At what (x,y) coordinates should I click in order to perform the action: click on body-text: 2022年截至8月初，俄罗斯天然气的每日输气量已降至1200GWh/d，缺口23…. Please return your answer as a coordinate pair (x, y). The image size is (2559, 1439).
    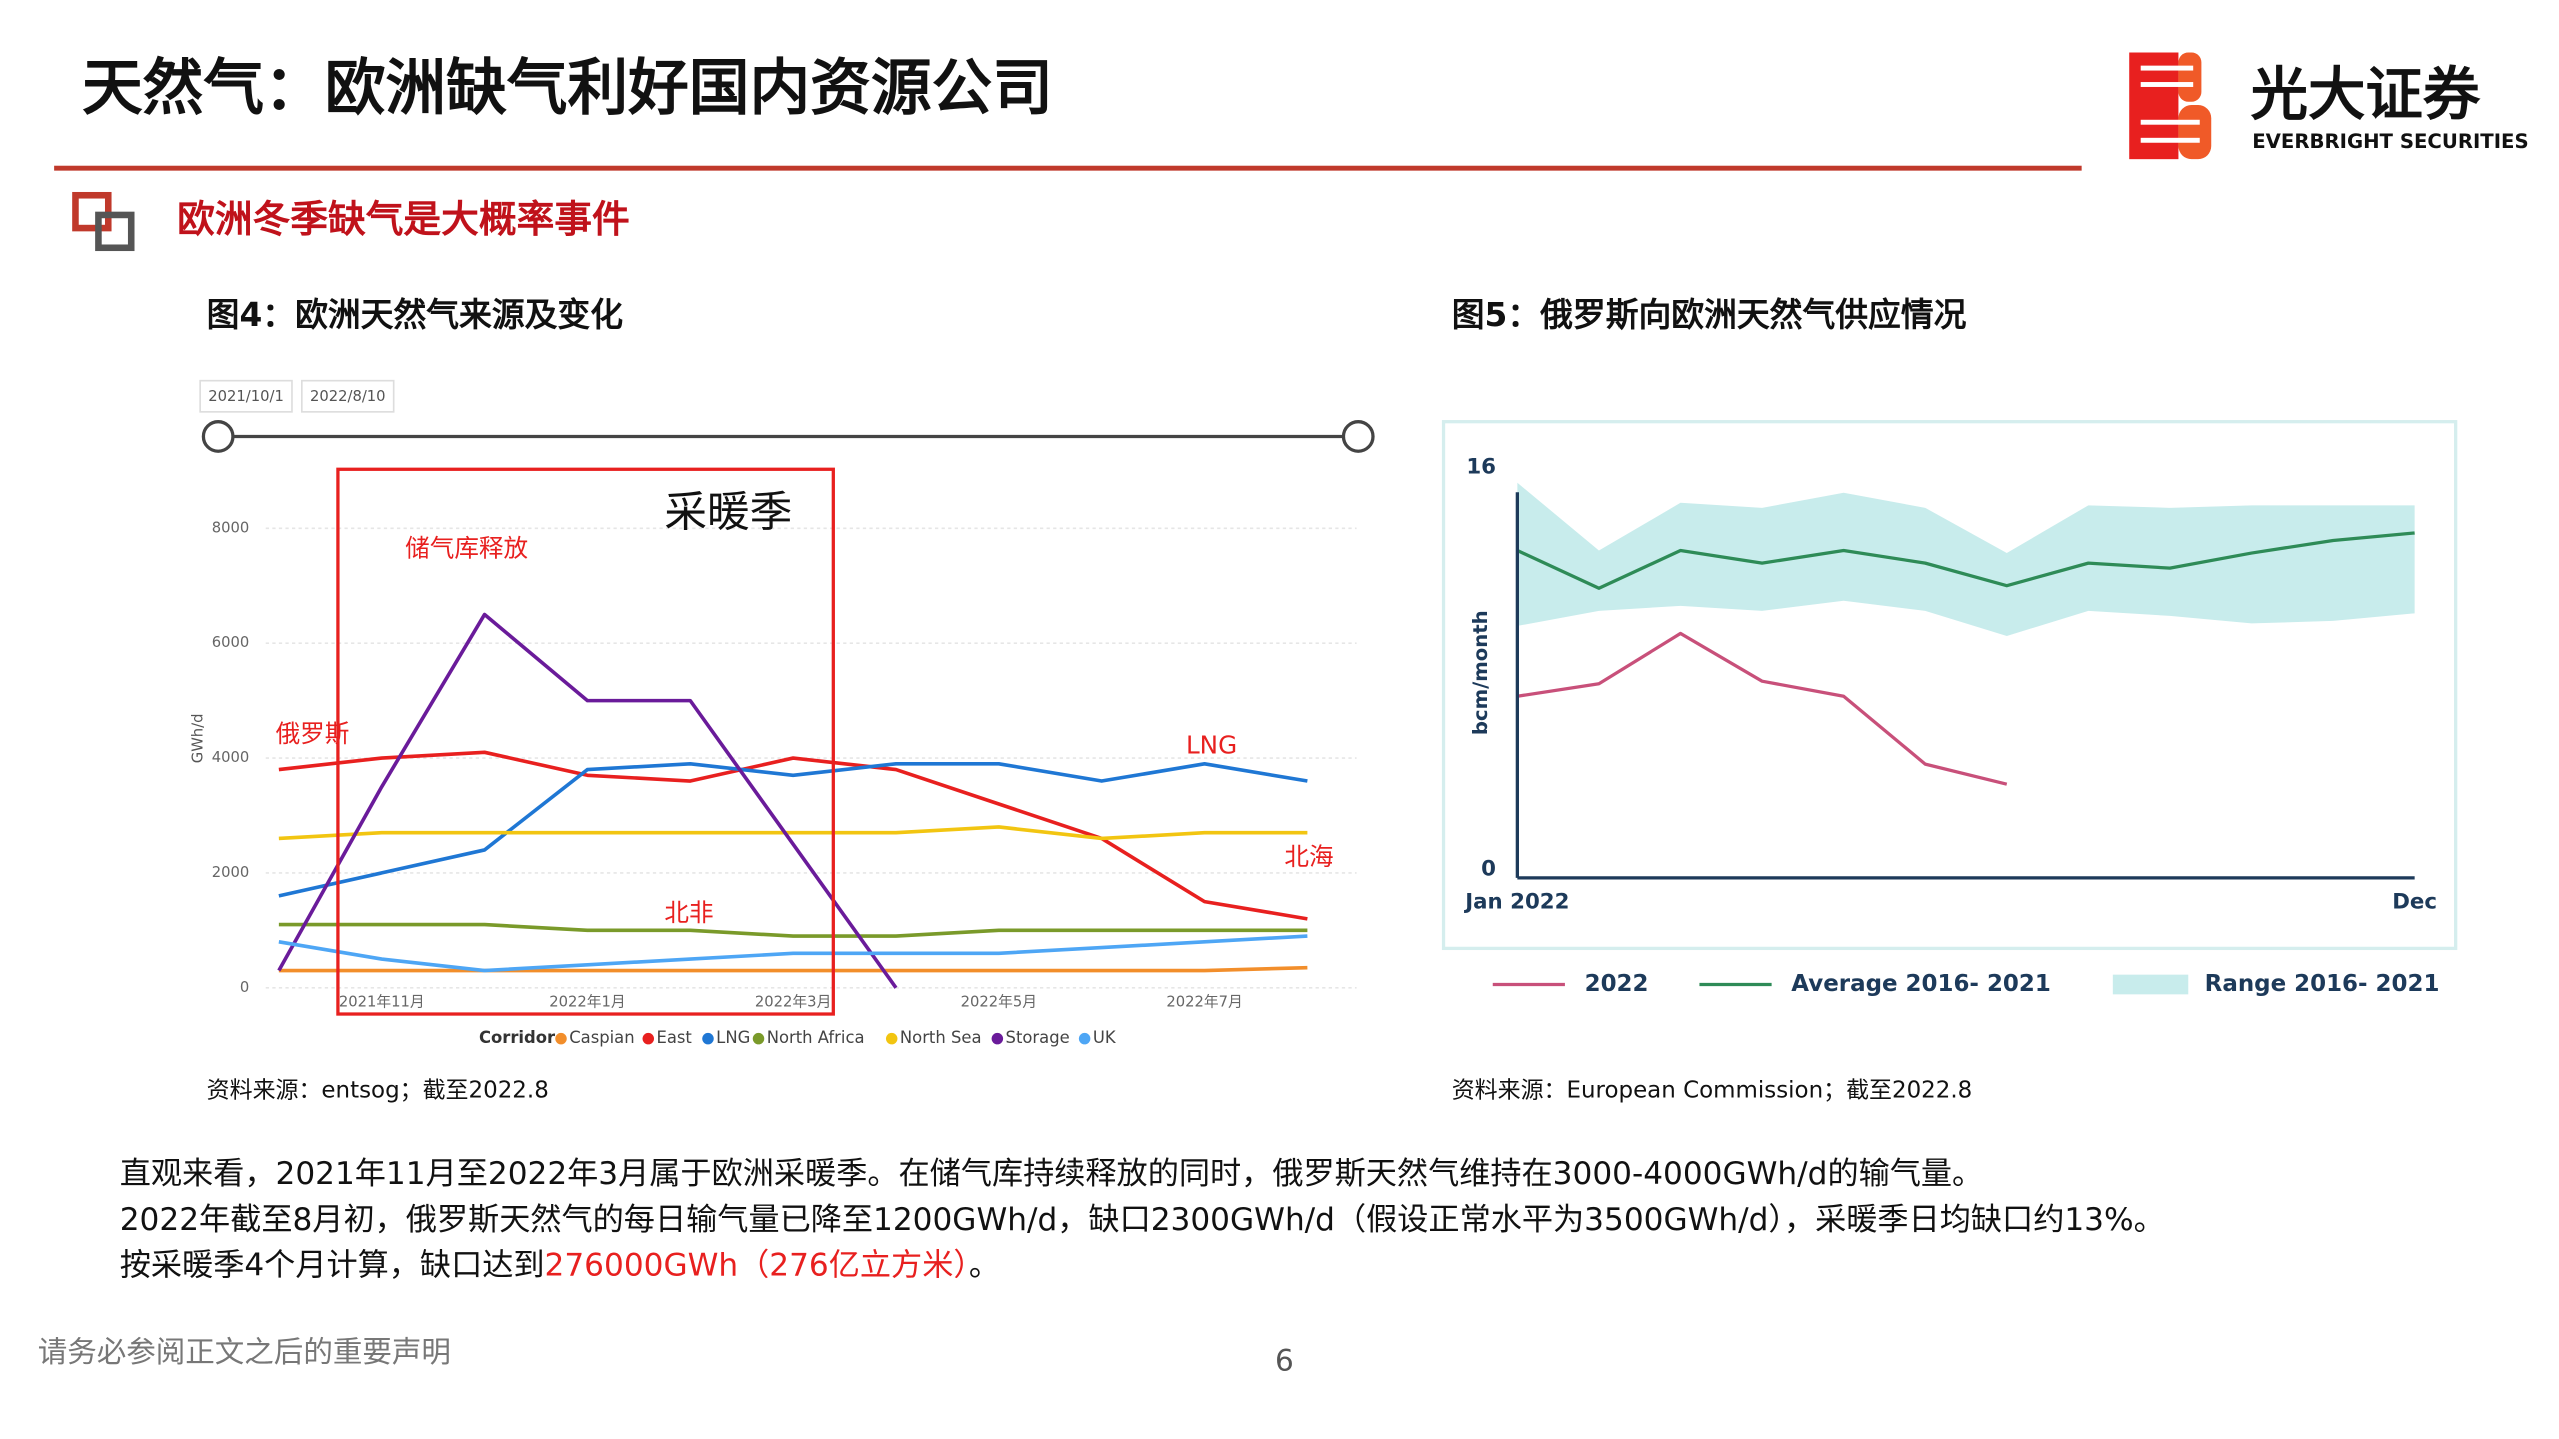
    Looking at the image, I should click on (1142, 1220).